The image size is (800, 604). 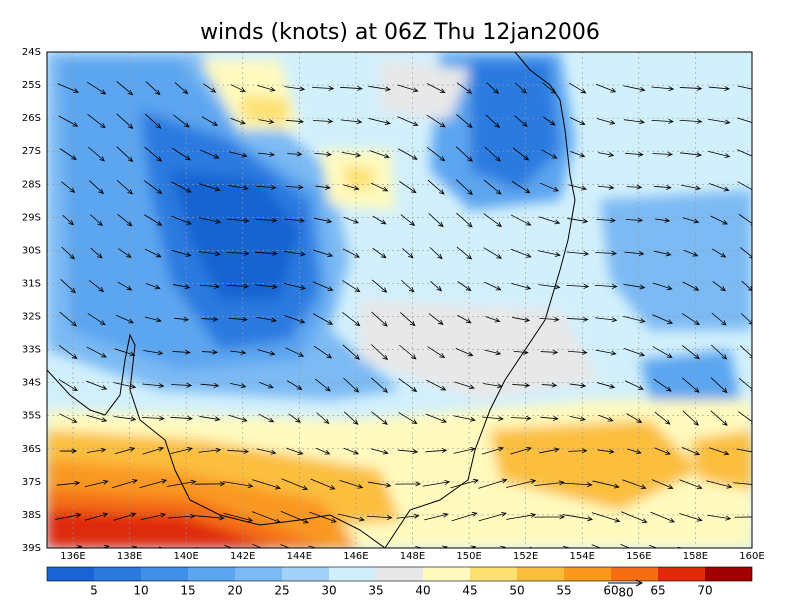 I want to click on lat-label: 31S, so click(x=31, y=283).